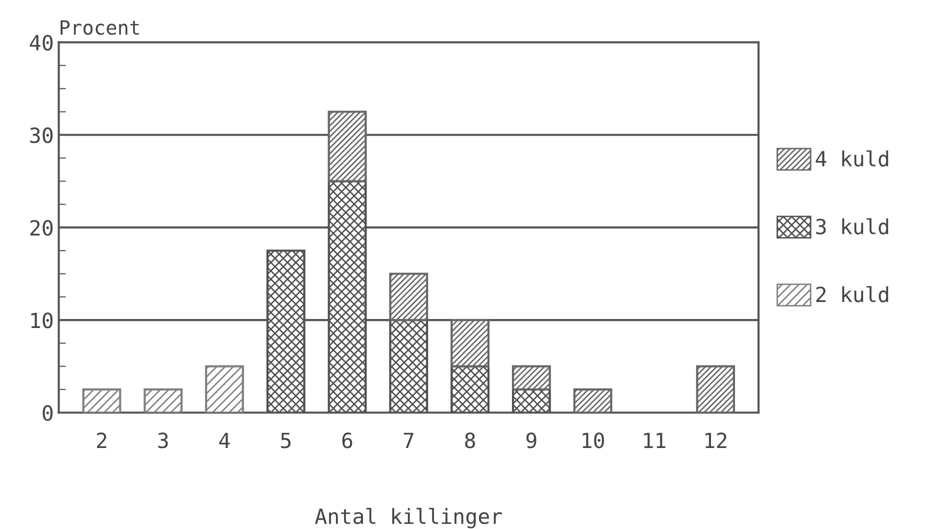 The image size is (933, 529). What do you see at coordinates (655, 440) in the screenshot?
I see `x-tick-label: 11` at bounding box center [655, 440].